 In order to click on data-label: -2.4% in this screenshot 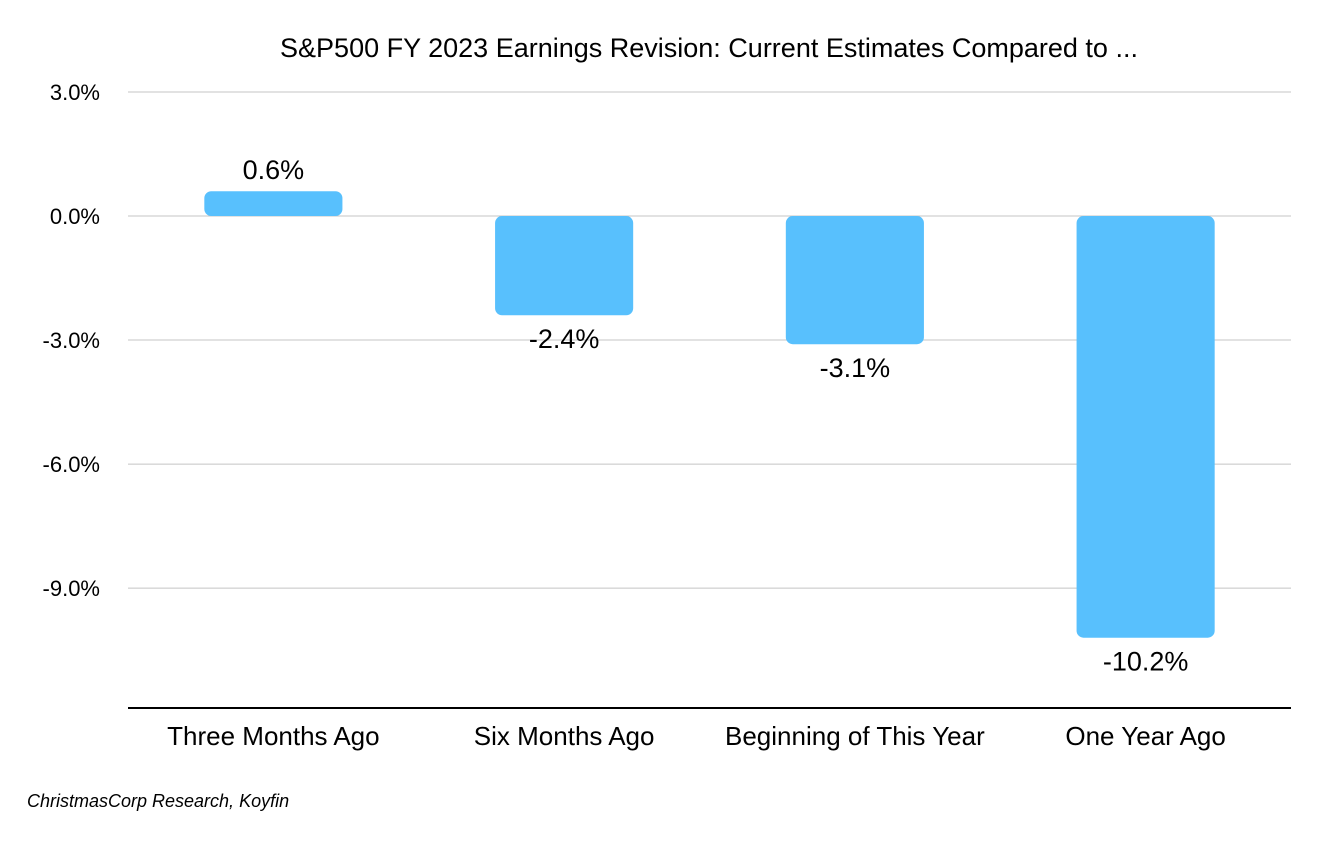, I will do `click(564, 339)`.